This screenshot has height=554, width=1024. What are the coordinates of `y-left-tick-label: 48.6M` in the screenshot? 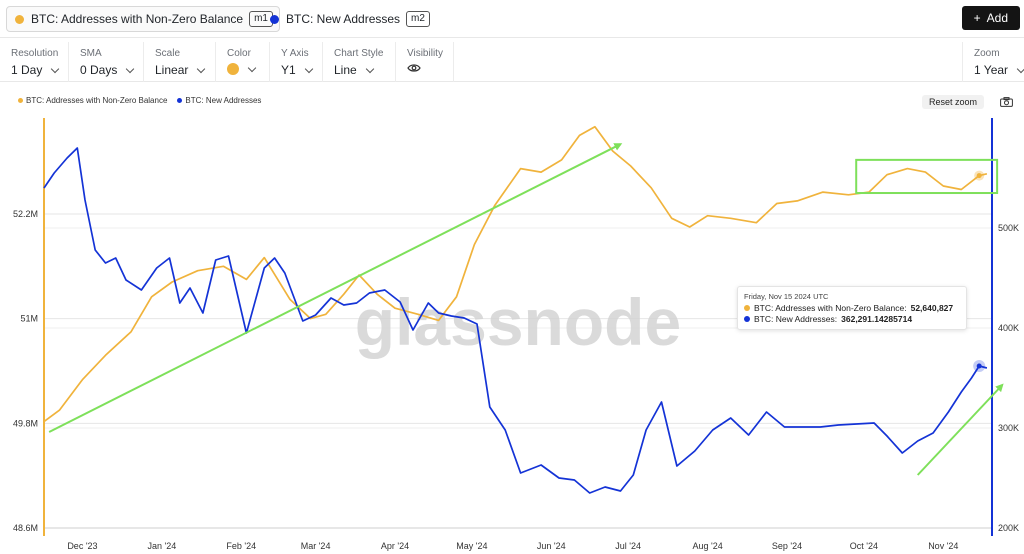 It's located at (25, 528).